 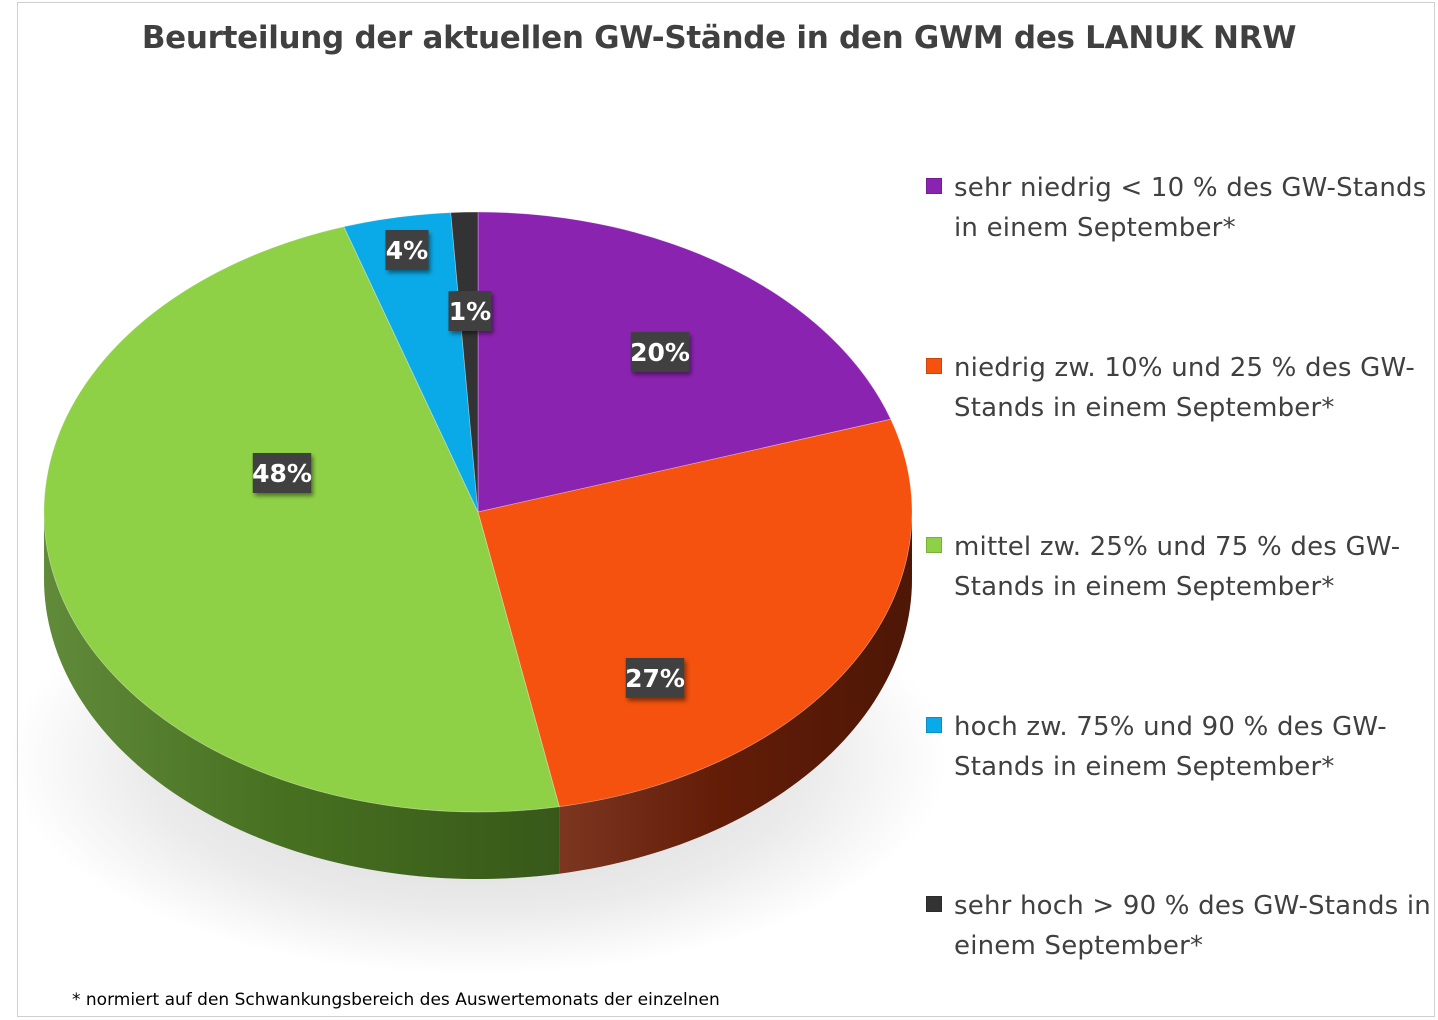 I want to click on data-label-sehr-niedrig: 20%, so click(x=660, y=352).